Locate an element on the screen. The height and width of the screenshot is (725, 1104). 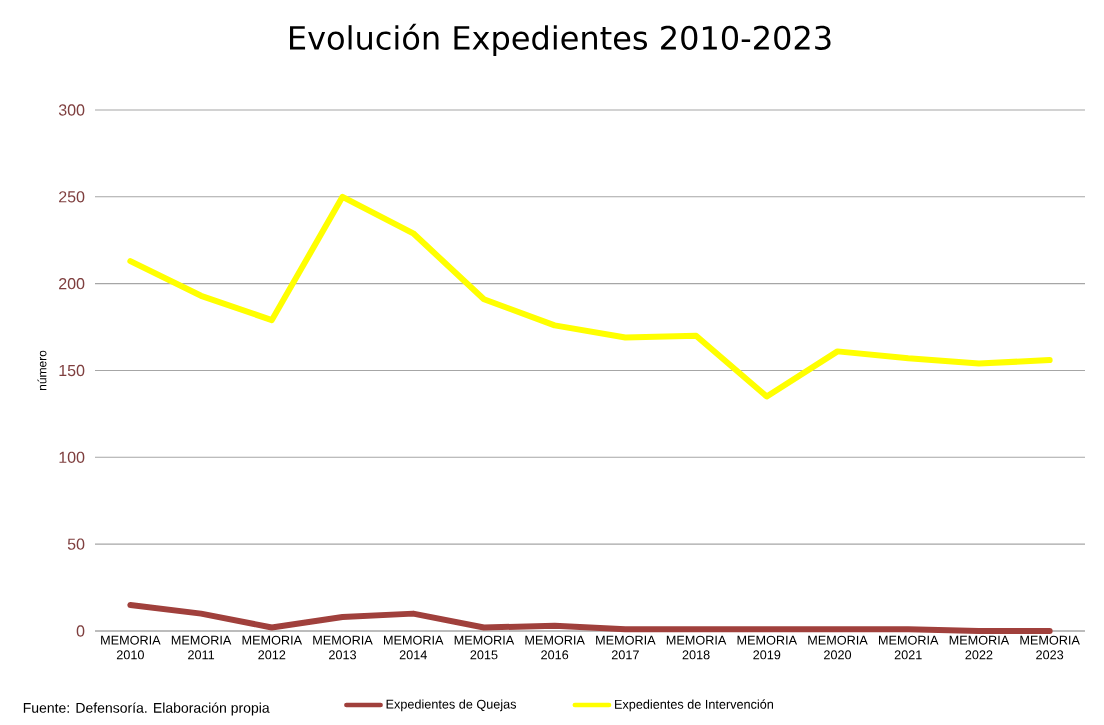
x-tick-label: MEMORIA 2021 is located at coordinates (909, 647).